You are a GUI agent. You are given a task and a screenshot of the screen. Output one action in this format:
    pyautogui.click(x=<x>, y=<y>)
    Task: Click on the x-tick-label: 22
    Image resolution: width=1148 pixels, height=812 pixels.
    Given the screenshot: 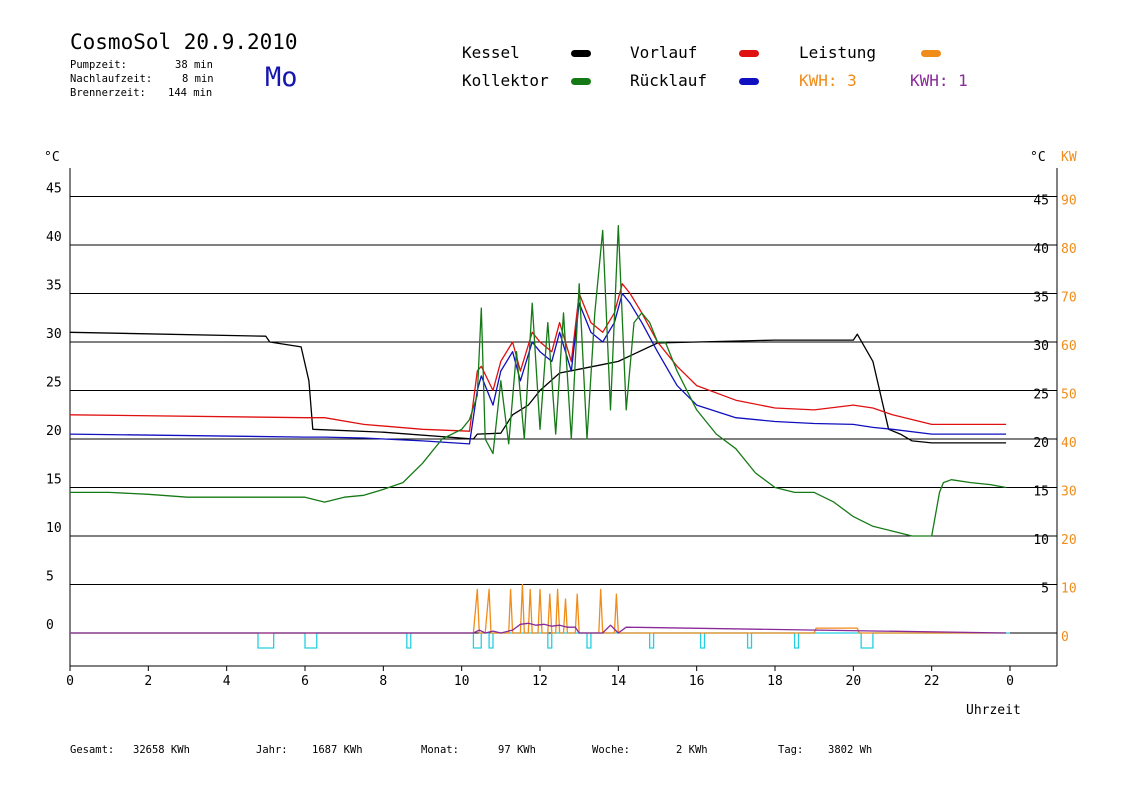 What is the action you would take?
    pyautogui.click(x=932, y=681)
    